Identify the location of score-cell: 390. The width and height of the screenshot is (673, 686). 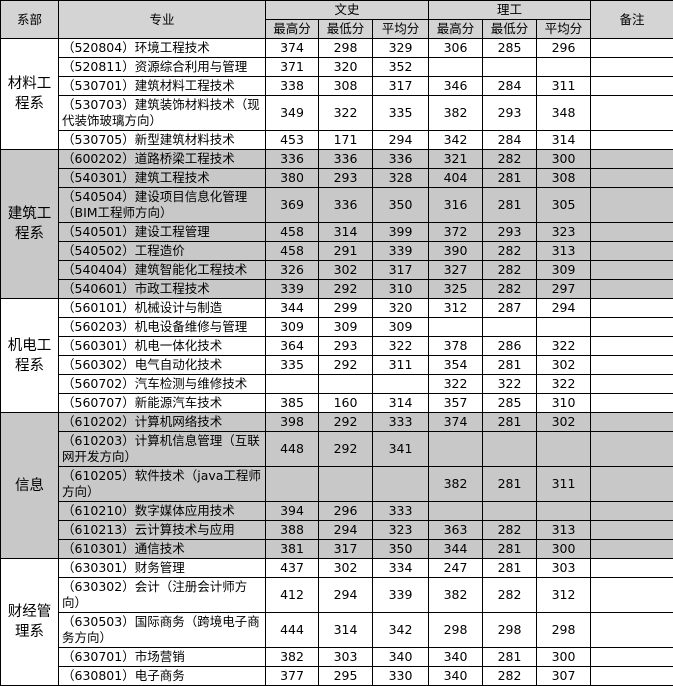
(456, 251).